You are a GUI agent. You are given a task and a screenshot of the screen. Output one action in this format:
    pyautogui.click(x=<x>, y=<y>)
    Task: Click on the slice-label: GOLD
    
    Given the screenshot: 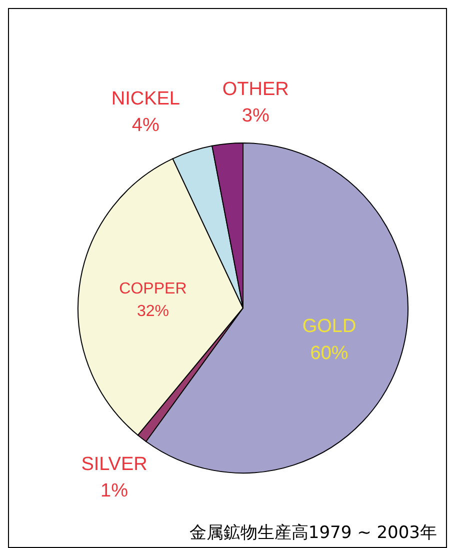 What is the action you would take?
    pyautogui.click(x=329, y=327)
    